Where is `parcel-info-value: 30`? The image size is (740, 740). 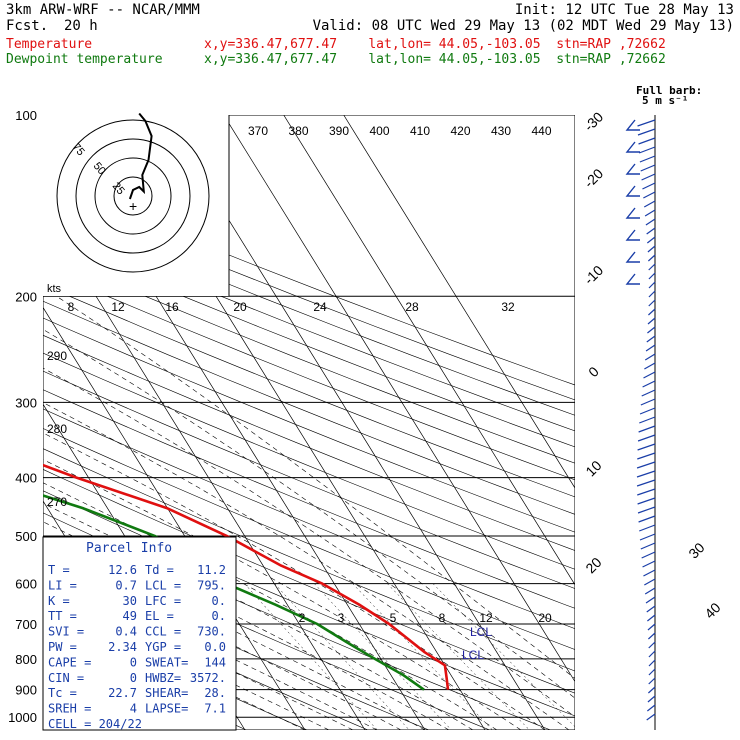 parcel-info-value: 30 is located at coordinates (130, 601).